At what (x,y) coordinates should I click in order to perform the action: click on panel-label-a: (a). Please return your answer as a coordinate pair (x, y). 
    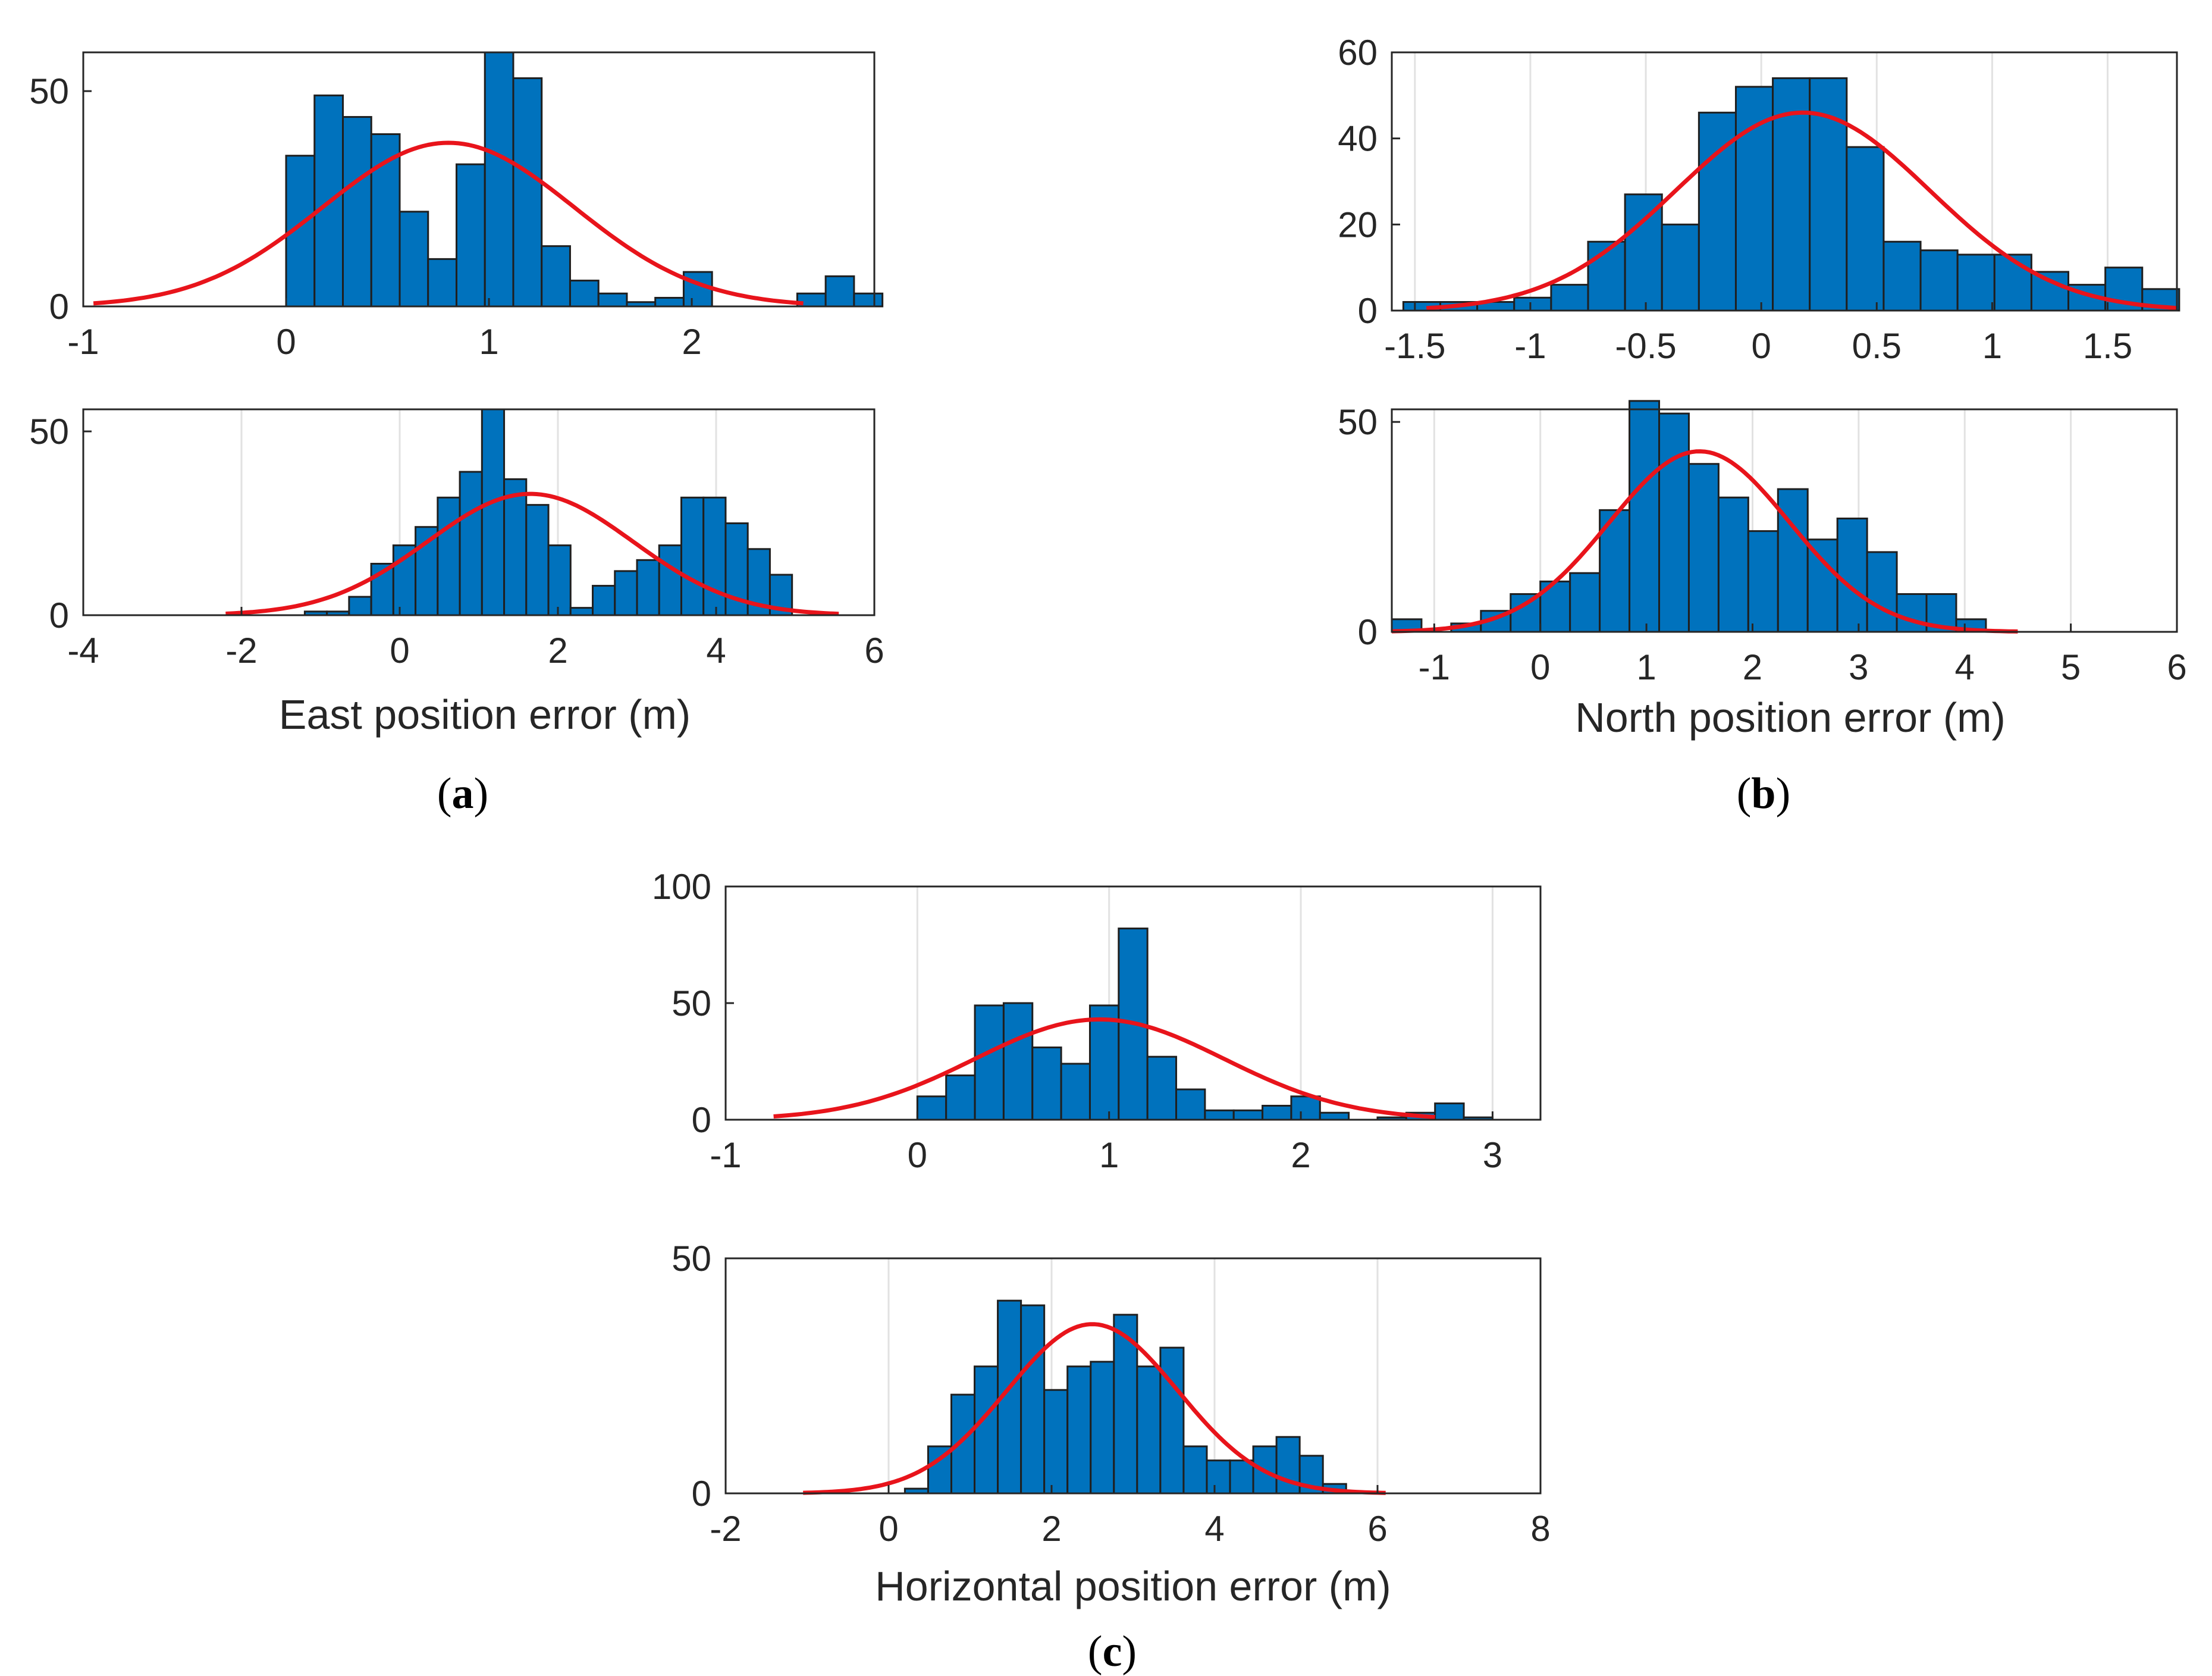
    Looking at the image, I should click on (462, 793).